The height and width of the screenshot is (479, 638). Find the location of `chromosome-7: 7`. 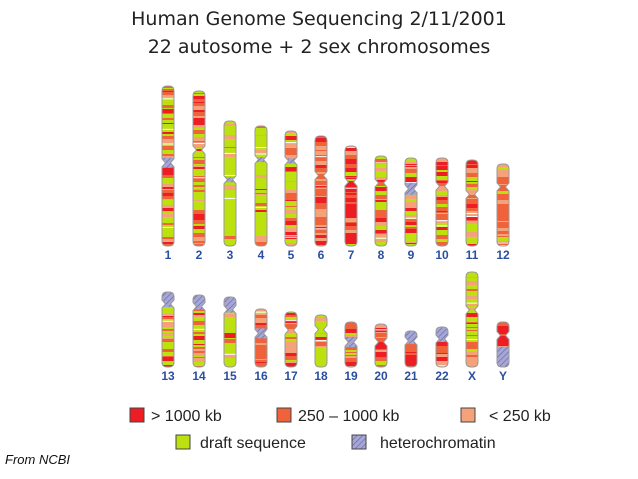

chromosome-7: 7 is located at coordinates (351, 203).